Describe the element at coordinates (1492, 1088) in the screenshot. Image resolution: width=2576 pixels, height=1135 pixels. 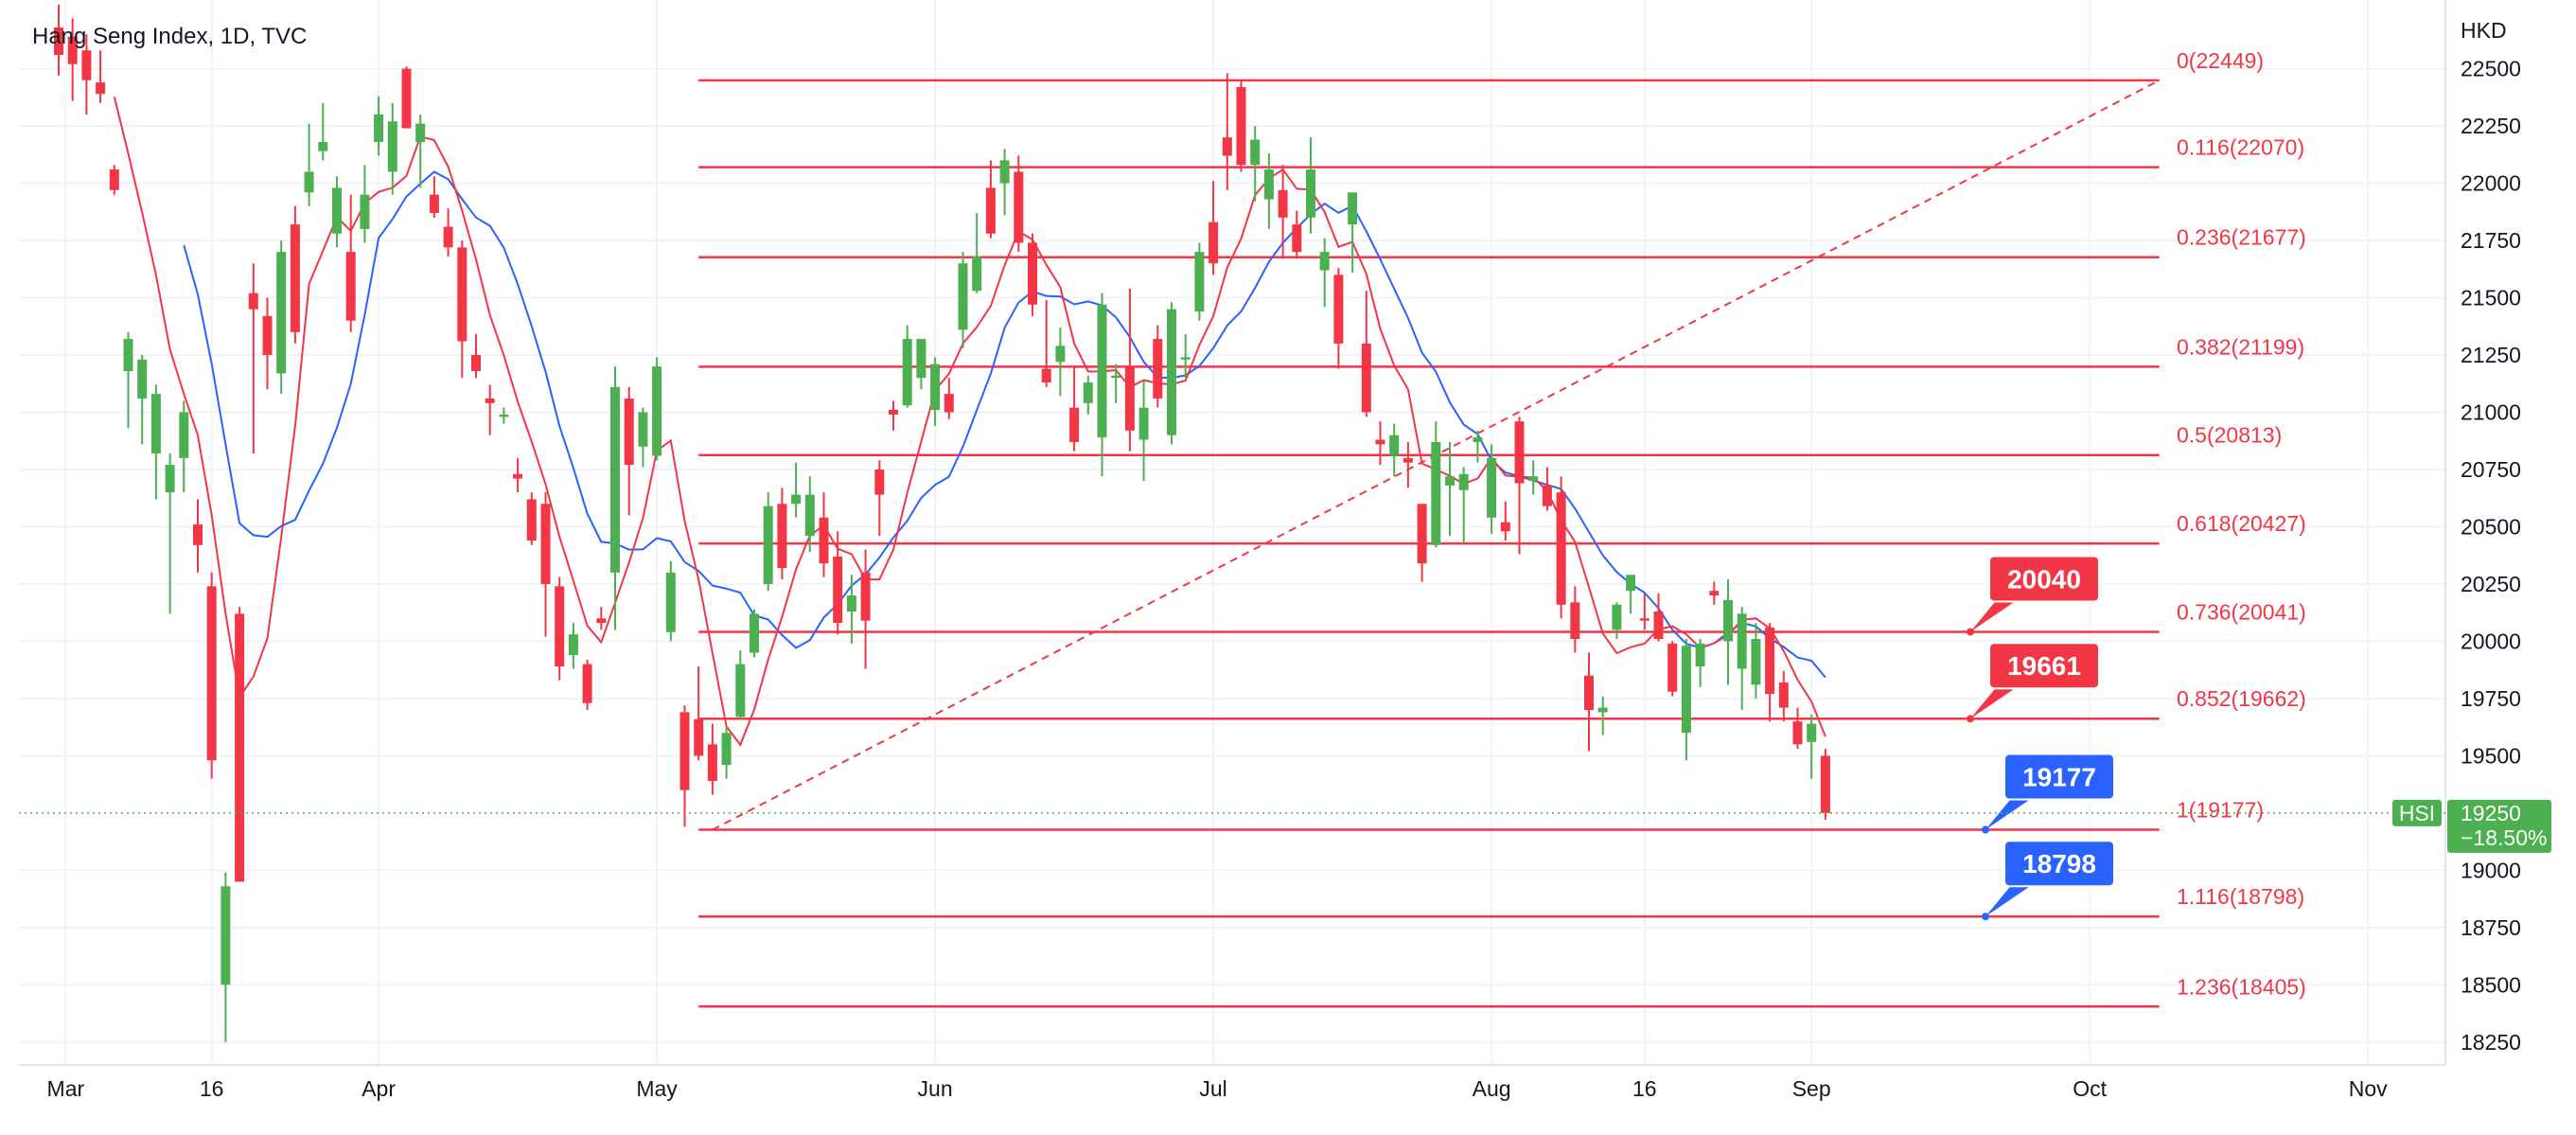
I see `time-tick-label: Aug` at that location.